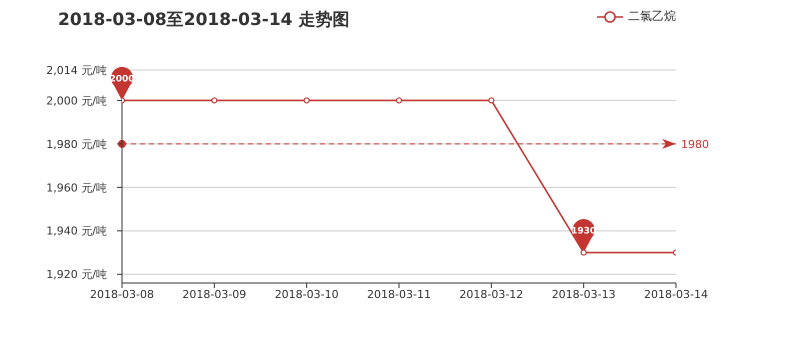 Image resolution: width=798 pixels, height=337 pixels. What do you see at coordinates (676, 294) in the screenshot?
I see `x-tick-label: 2018-03-14` at bounding box center [676, 294].